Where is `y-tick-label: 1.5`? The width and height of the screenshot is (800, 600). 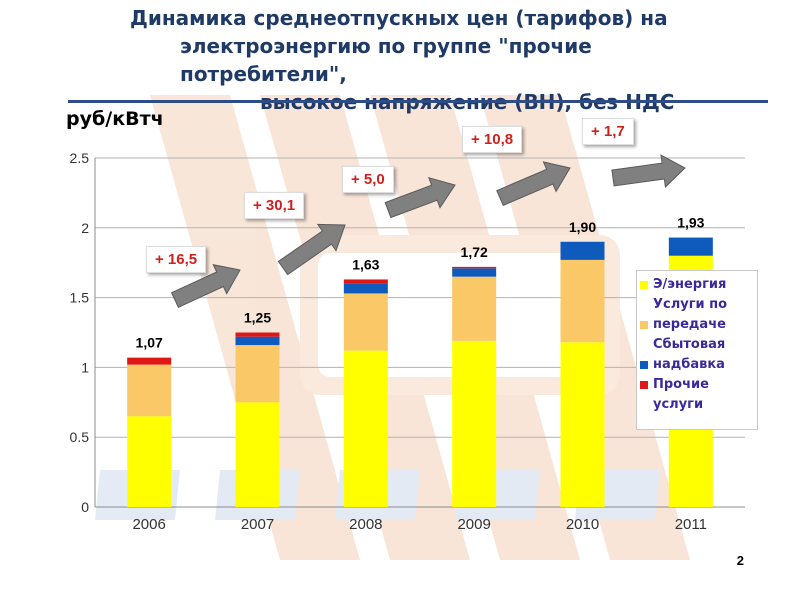 y-tick-label: 1.5 is located at coordinates (80, 298).